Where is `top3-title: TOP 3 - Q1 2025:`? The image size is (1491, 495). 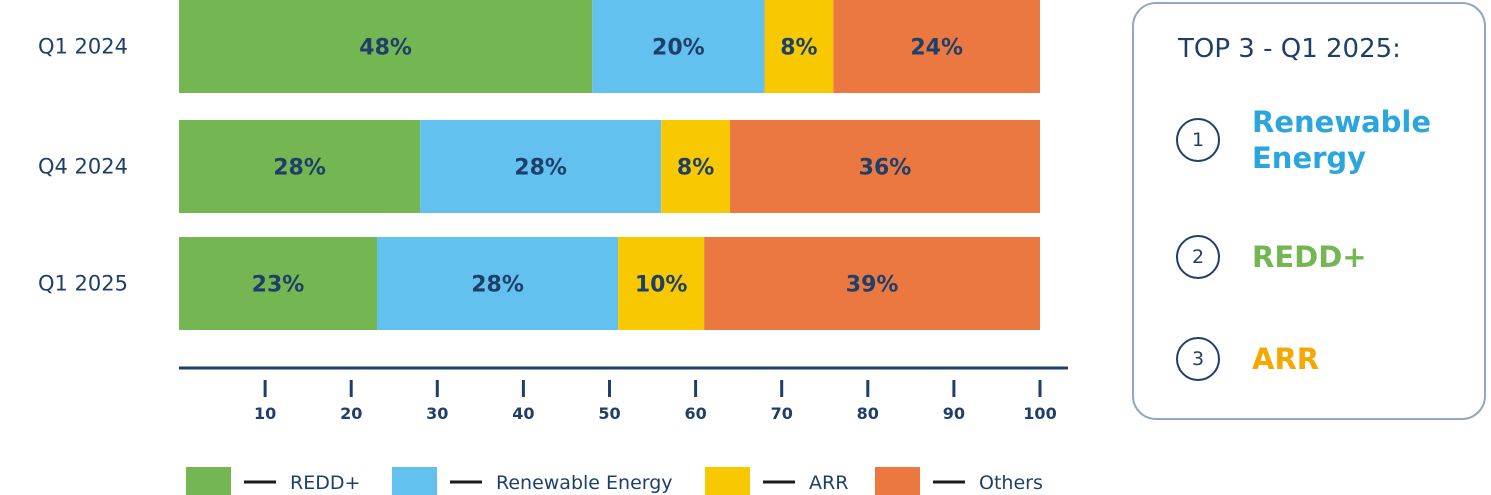
top3-title: TOP 3 - Q1 2025: is located at coordinates (1289, 49).